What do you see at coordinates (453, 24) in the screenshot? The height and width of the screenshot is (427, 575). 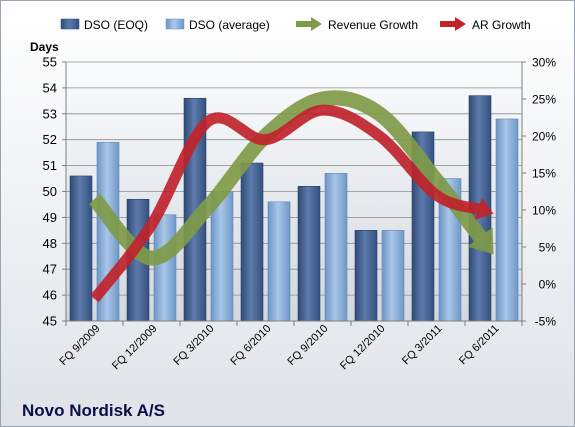 I see `legend-arrow-ar-growth` at bounding box center [453, 24].